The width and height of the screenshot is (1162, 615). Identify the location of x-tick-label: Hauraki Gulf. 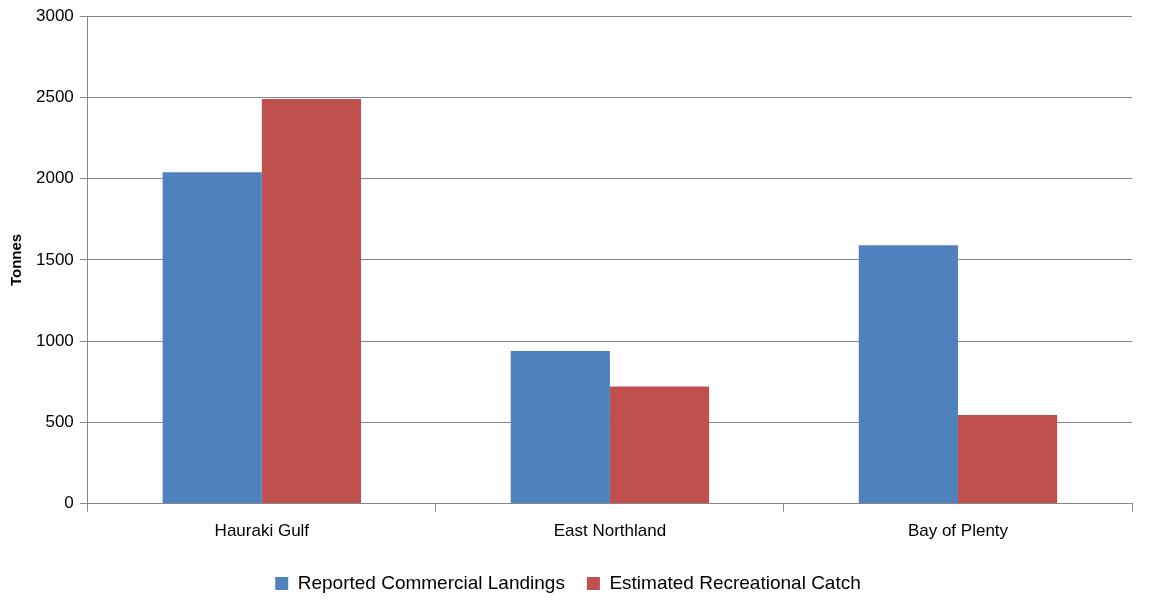
(262, 531).